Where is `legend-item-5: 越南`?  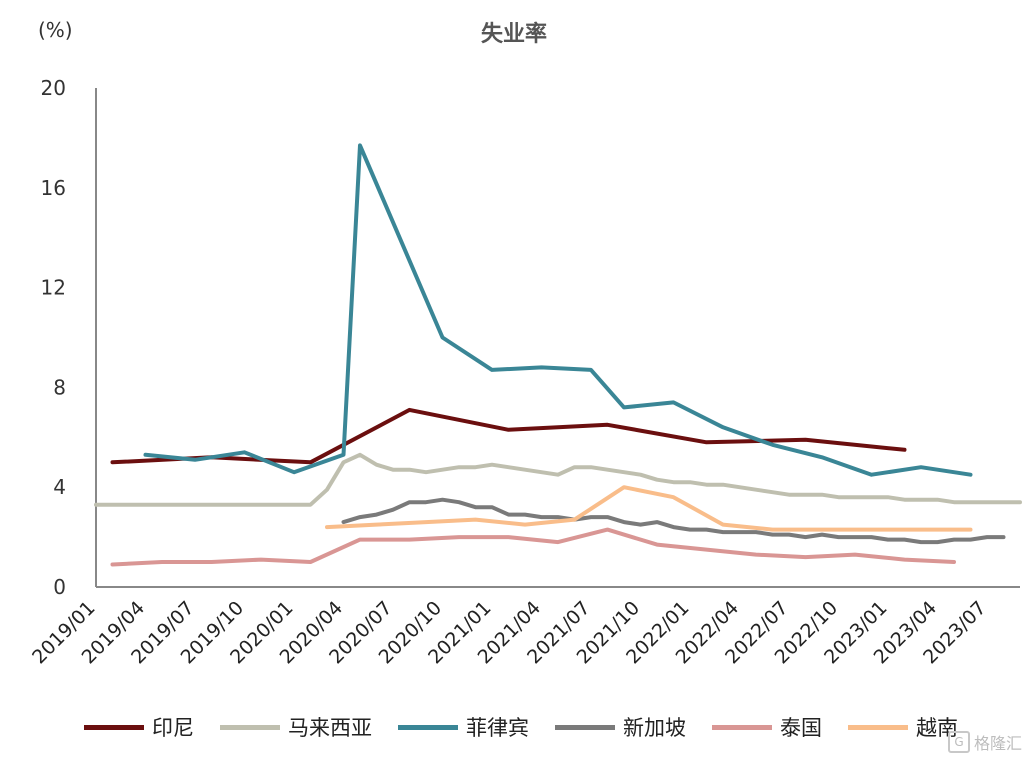 legend-item-5: 越南 is located at coordinates (903, 727).